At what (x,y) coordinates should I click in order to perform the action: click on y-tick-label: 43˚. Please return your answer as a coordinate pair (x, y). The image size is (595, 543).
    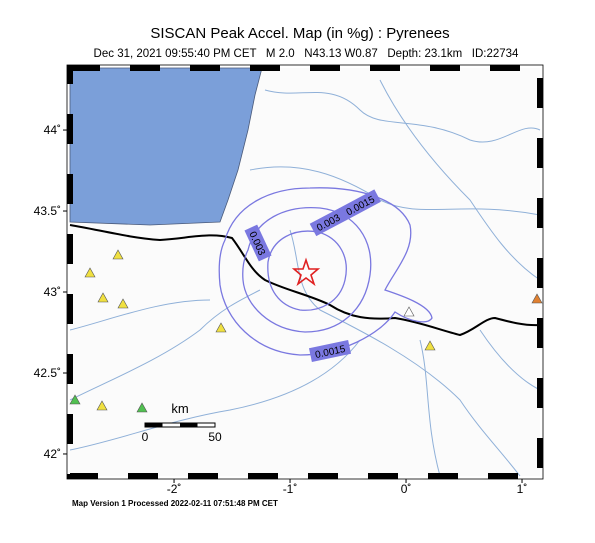
    Looking at the image, I should click on (52, 292).